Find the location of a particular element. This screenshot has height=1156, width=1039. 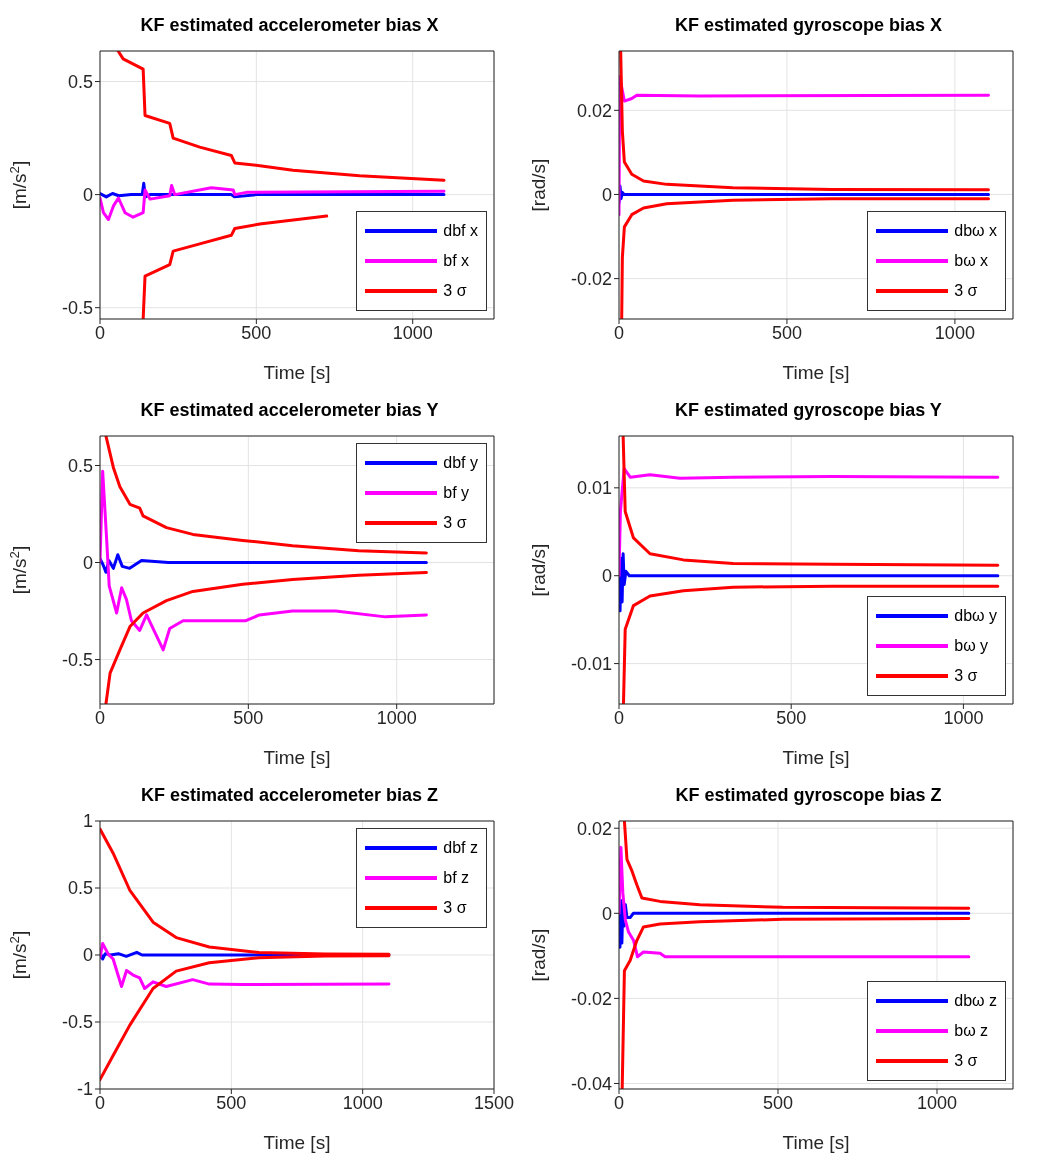

y-tick-label: -1 is located at coordinates (84, 1089).